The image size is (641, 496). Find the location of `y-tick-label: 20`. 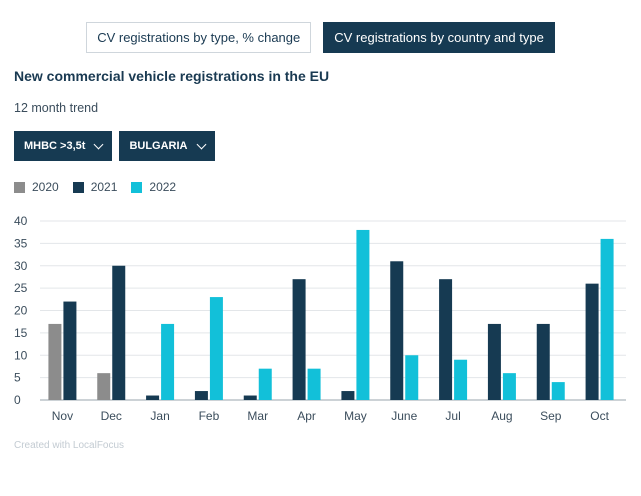

y-tick-label: 20 is located at coordinates (21, 311).